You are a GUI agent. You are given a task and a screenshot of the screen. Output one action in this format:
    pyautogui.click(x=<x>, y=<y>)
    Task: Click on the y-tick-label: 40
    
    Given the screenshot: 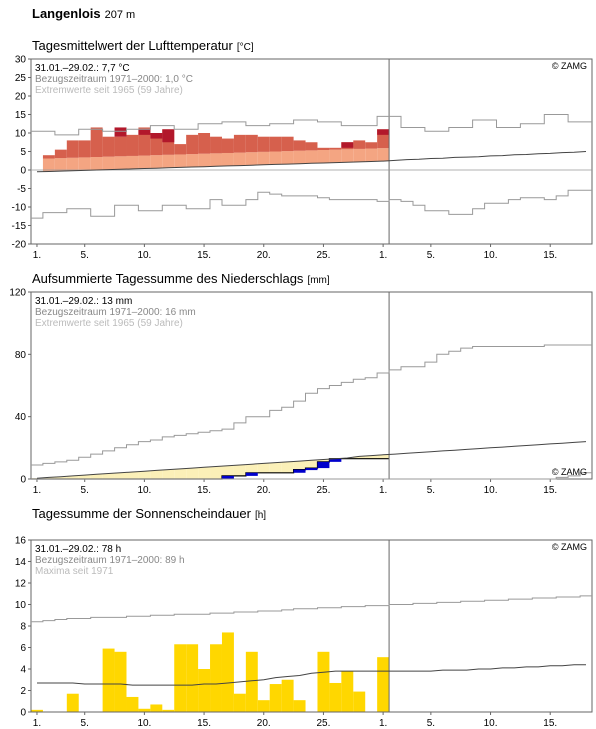 What is the action you would take?
    pyautogui.click(x=21, y=417)
    